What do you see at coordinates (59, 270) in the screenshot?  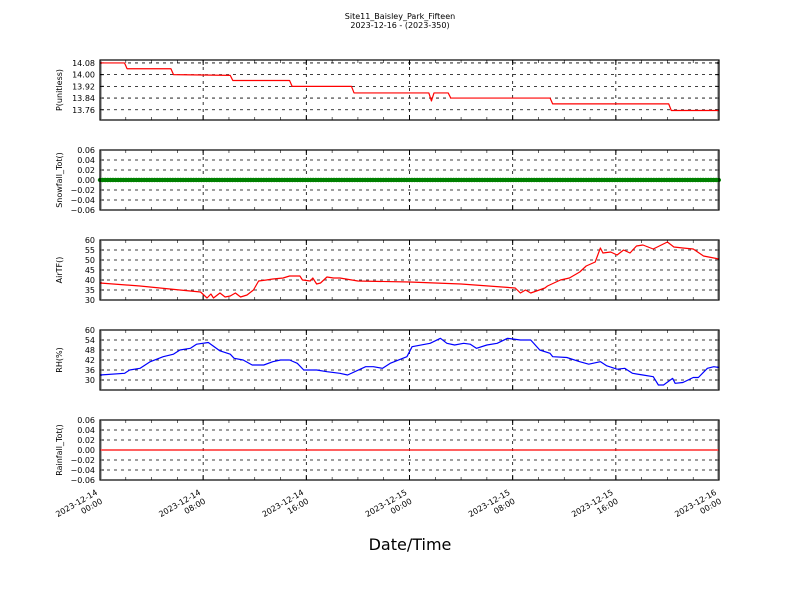 I see `y-axis-label: AirTF()` at bounding box center [59, 270].